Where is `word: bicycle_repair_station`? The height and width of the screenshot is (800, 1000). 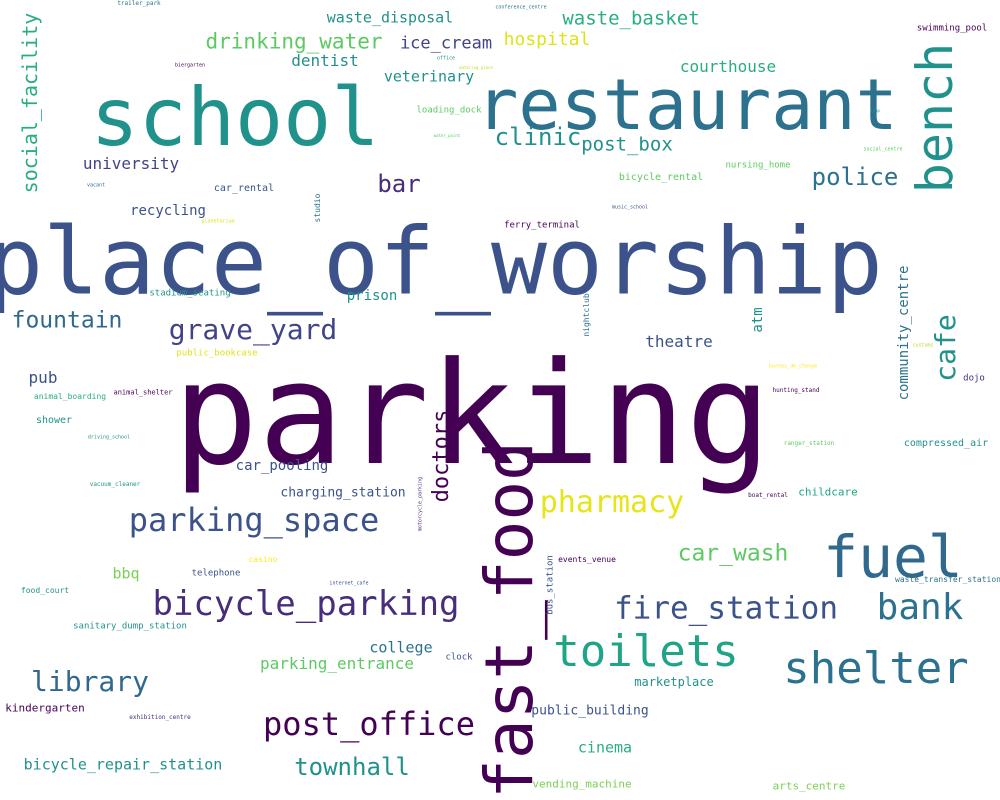 word: bicycle_repair_station is located at coordinates (123, 764).